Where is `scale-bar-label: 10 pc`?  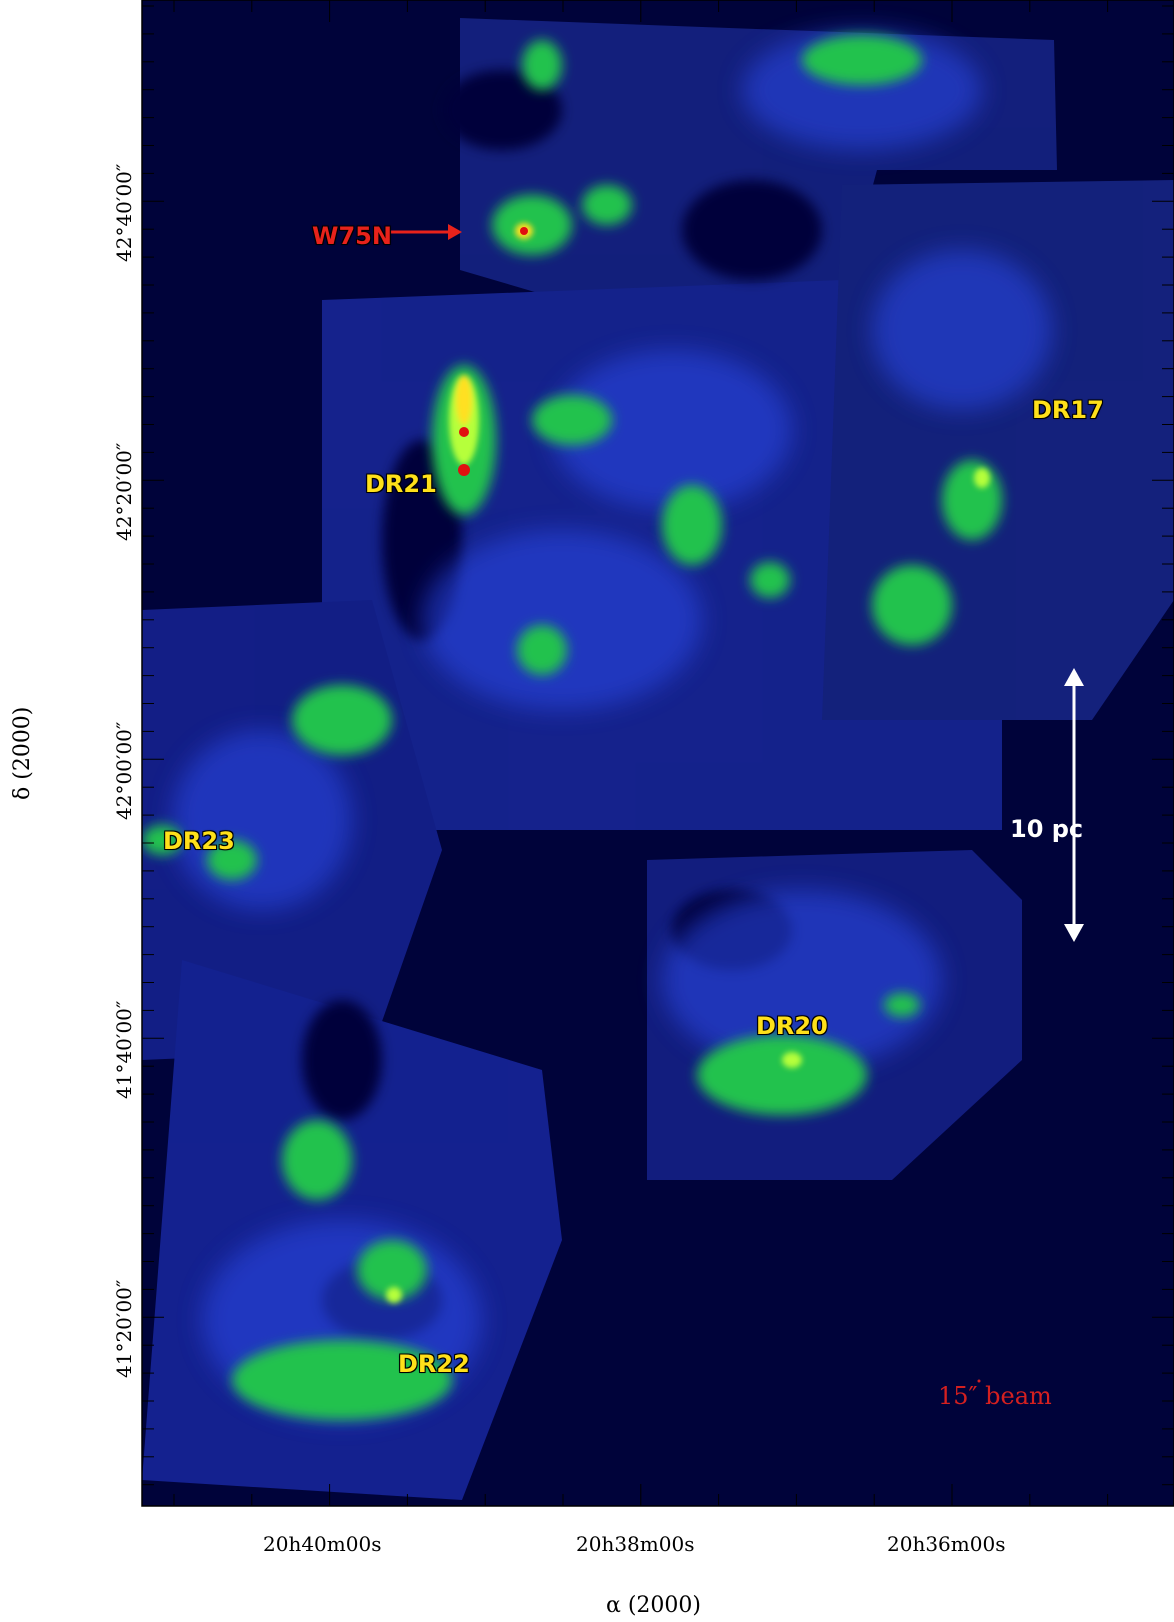 scale-bar-label: 10 pc is located at coordinates (1047, 829).